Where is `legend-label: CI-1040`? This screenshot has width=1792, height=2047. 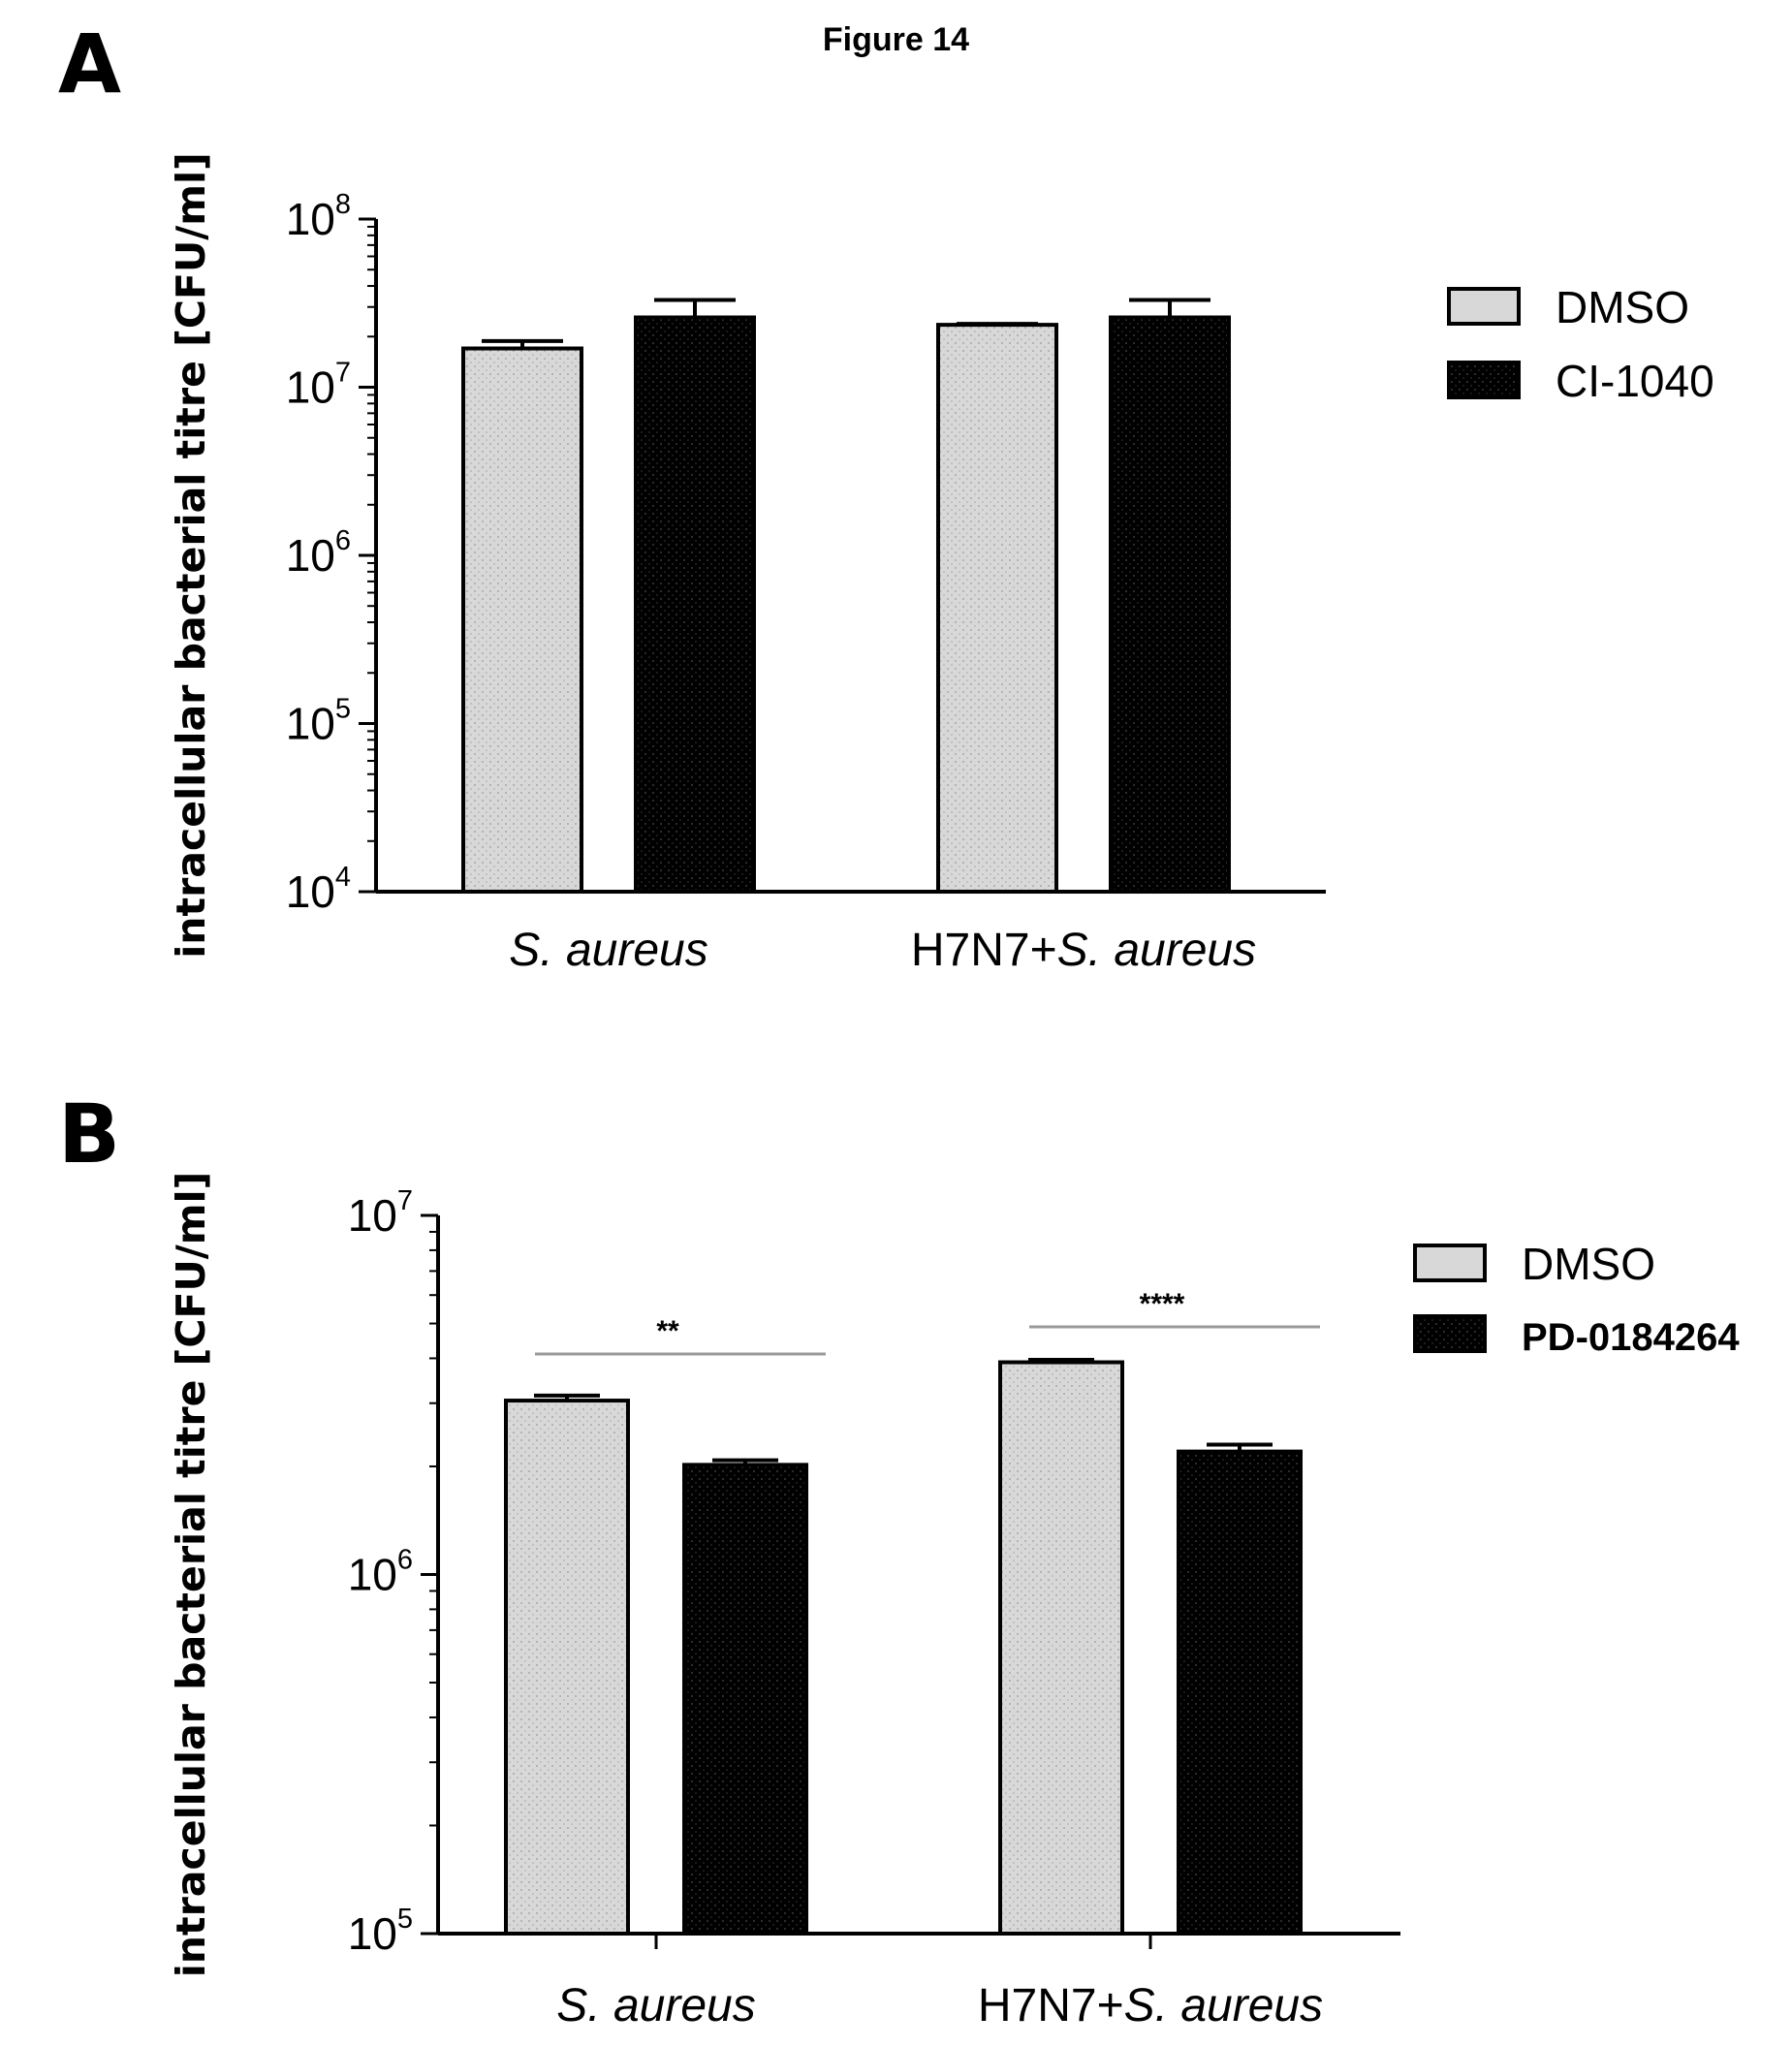 legend-label: CI-1040 is located at coordinates (1635, 381).